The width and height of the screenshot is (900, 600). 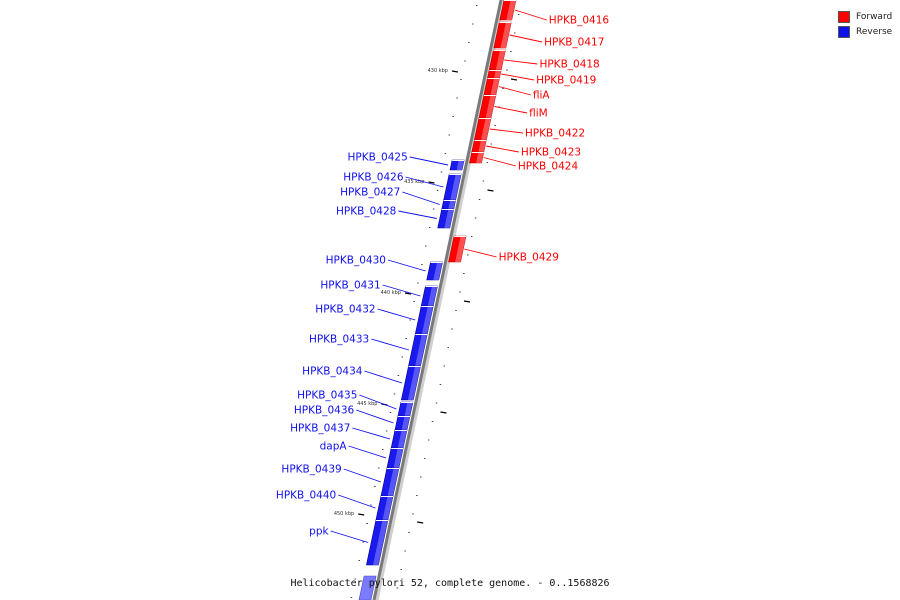 What do you see at coordinates (486, 129) in the screenshot?
I see `gene-hpkb_0422-highlight` at bounding box center [486, 129].